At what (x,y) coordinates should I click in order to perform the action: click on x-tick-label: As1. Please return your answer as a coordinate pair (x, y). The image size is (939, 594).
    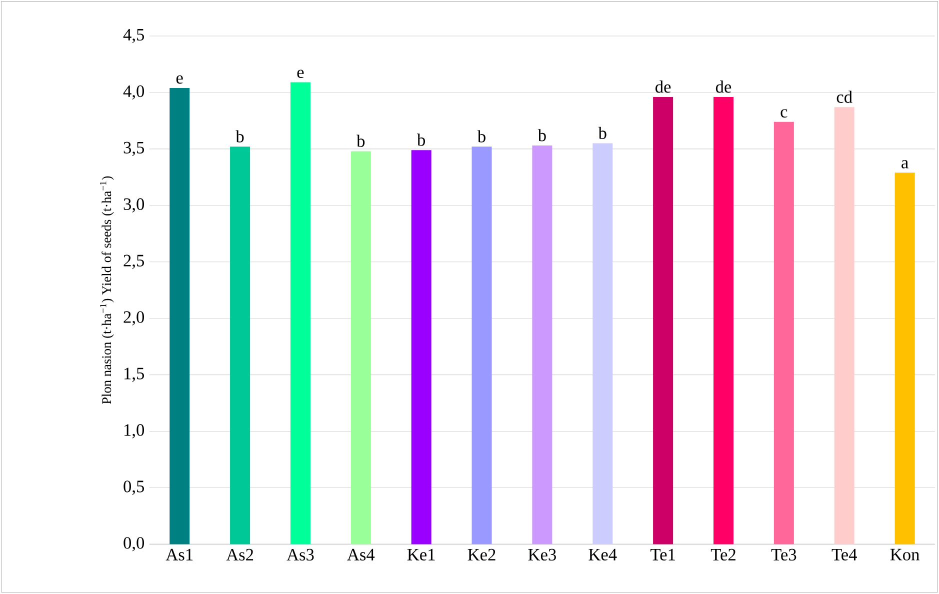
    Looking at the image, I should click on (179, 555).